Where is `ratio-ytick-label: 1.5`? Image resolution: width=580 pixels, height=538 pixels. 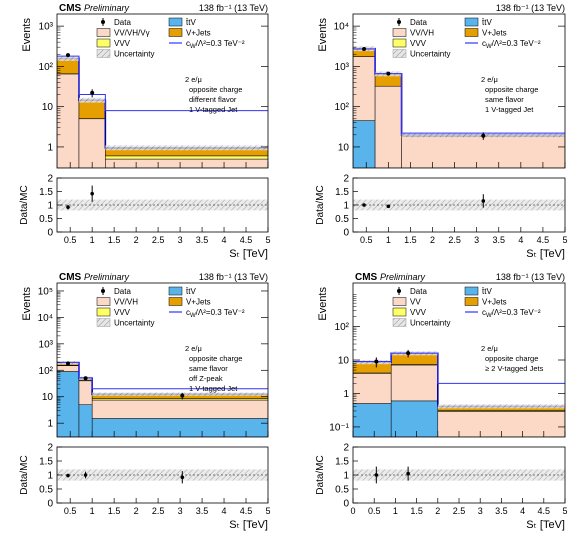
ratio-ytick-label: 1.5 is located at coordinates (46, 192).